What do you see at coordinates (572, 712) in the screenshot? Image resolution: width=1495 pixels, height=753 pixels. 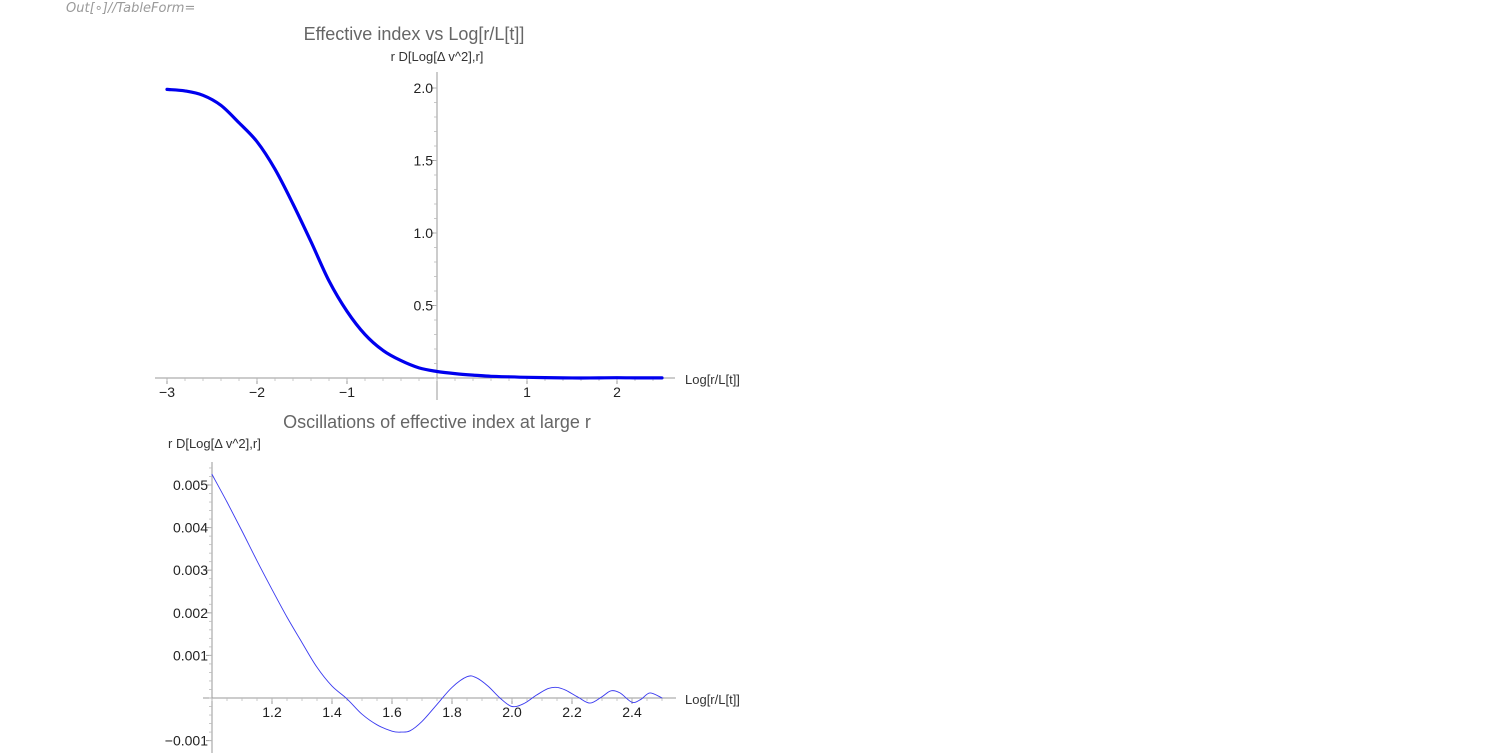 I see `x-tick-label: 2.2` at bounding box center [572, 712].